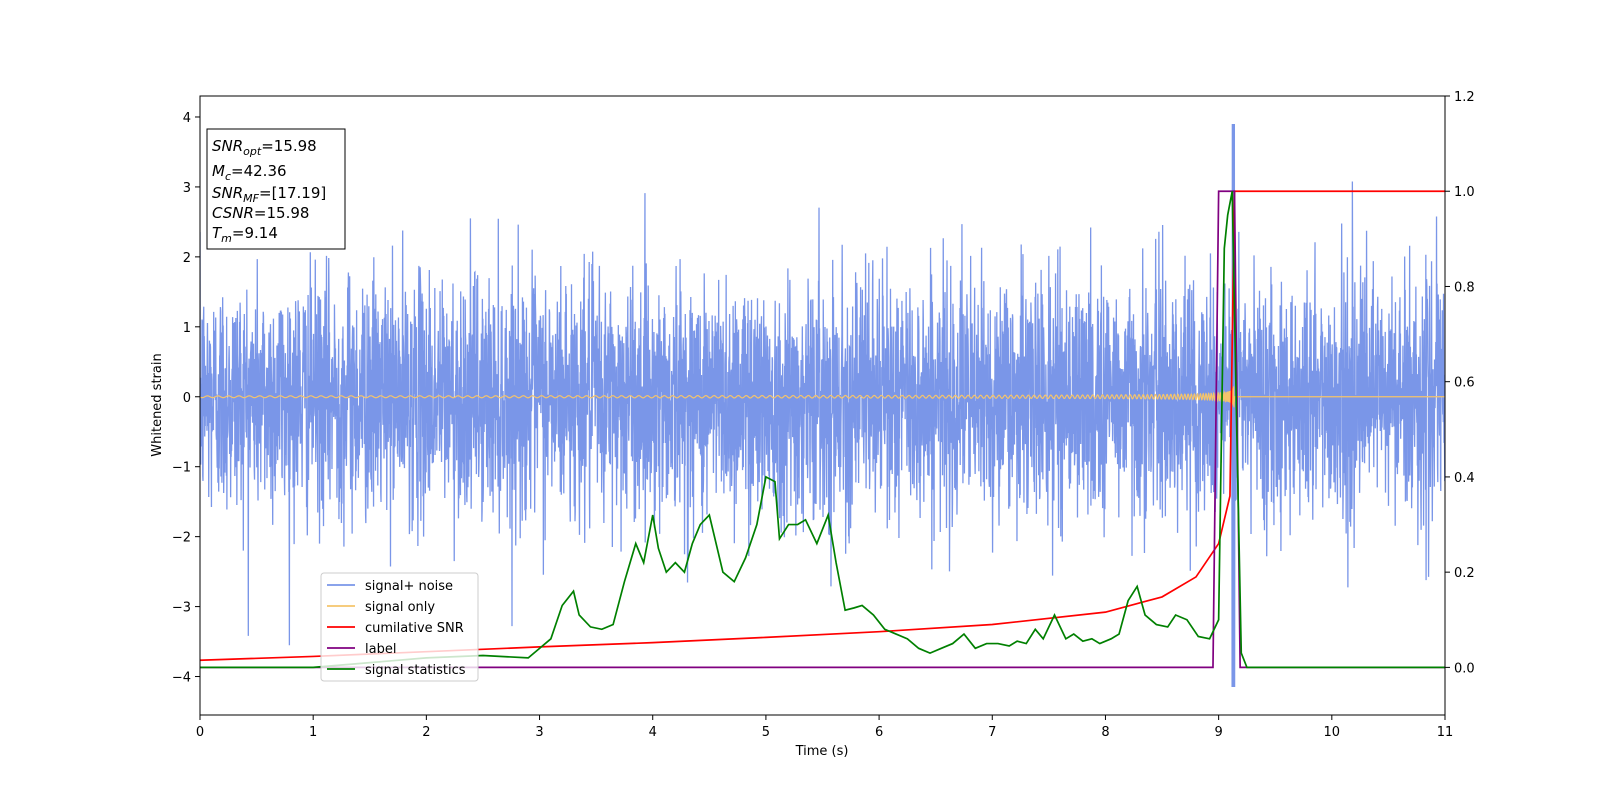 The width and height of the screenshot is (1600, 800). I want to click on x-tick-label: 9, so click(1218, 732).